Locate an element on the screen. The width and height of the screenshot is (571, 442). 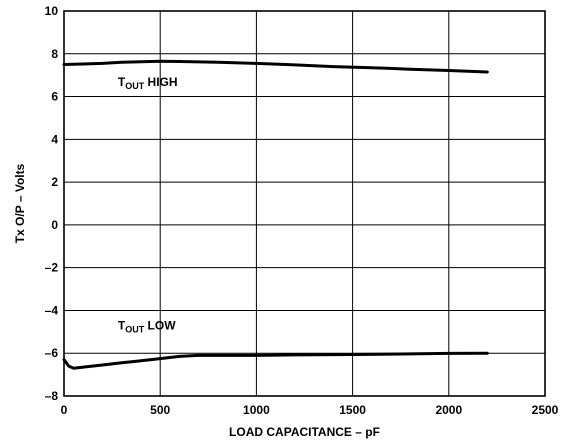
series-label: TOUT HIGH is located at coordinates (148, 83).